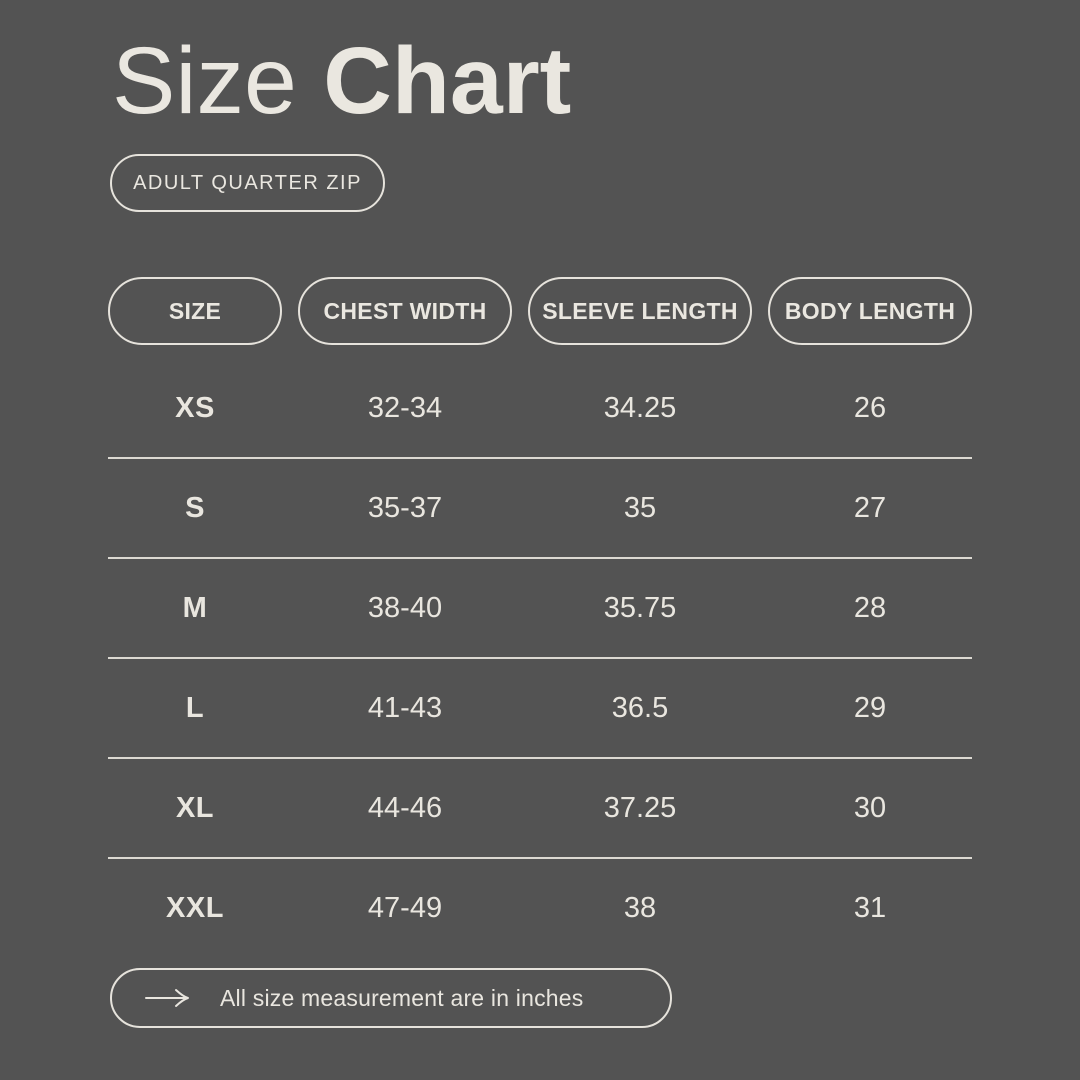  I want to click on units-note-pill: All size measurement are in inches, so click(391, 998).